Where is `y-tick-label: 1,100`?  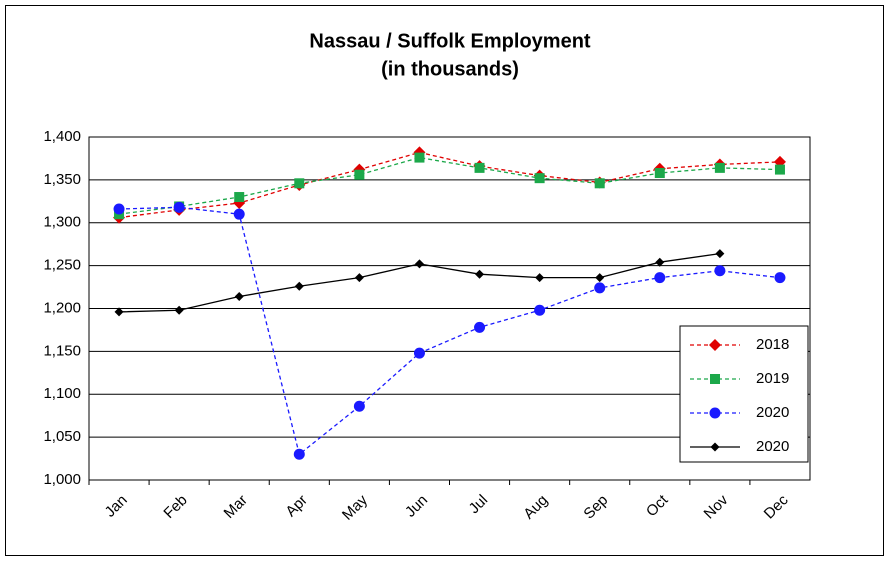 y-tick-label: 1,100 is located at coordinates (62, 393).